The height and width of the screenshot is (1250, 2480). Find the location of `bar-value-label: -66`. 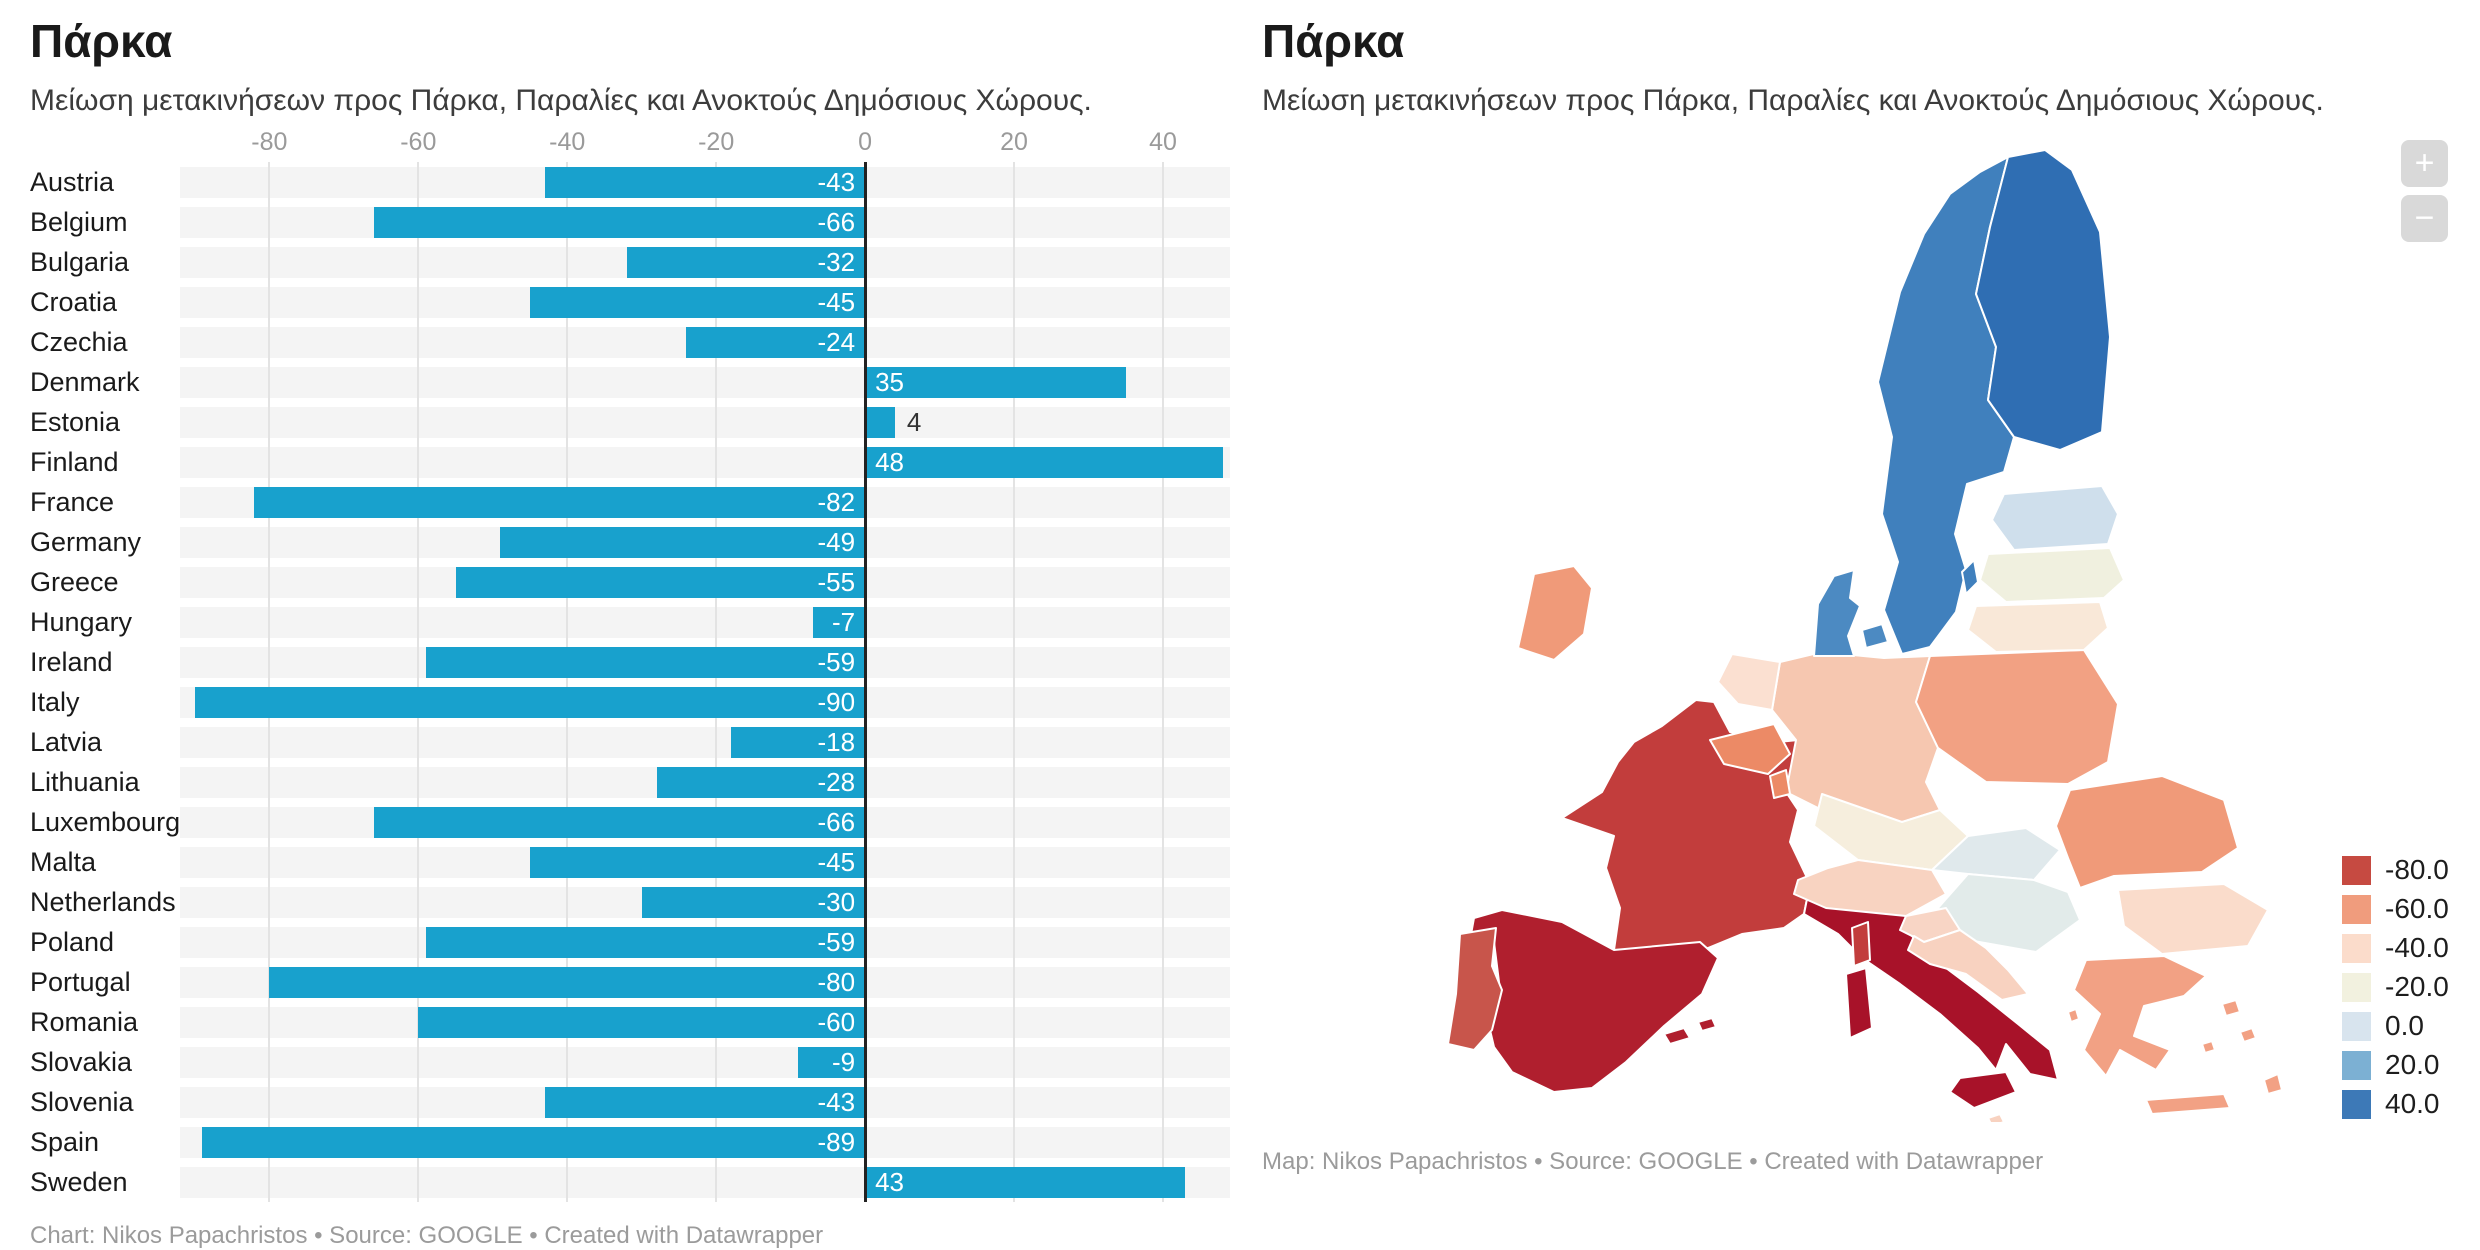

bar-value-label: -66 is located at coordinates (836, 821).